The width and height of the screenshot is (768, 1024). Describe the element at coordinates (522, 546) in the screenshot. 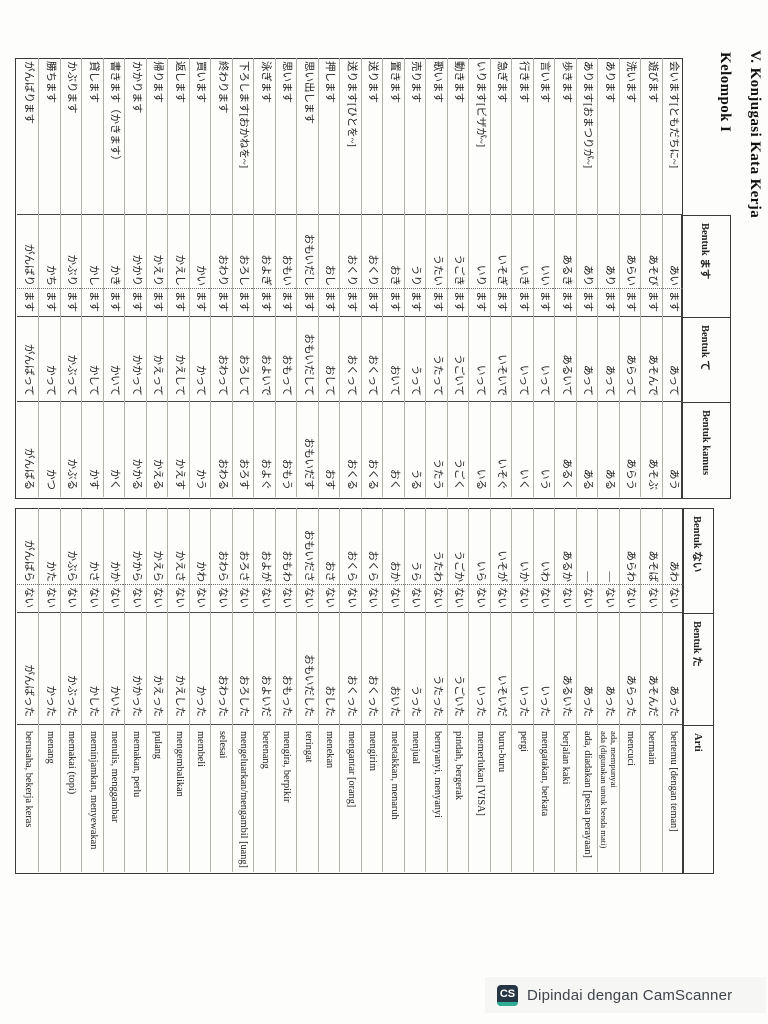

I see `nai-stem-cell: いか` at that location.